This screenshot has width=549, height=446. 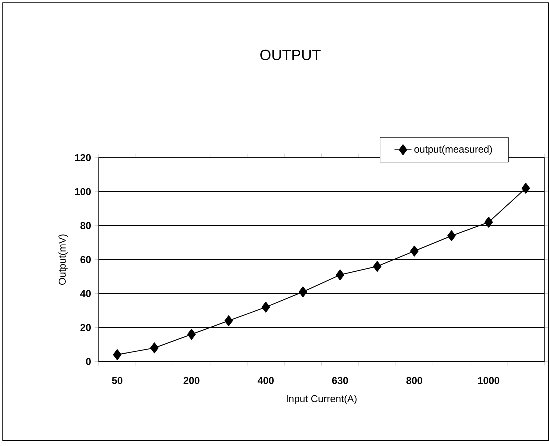 What do you see at coordinates (192, 380) in the screenshot?
I see `x-tick-label: 200` at bounding box center [192, 380].